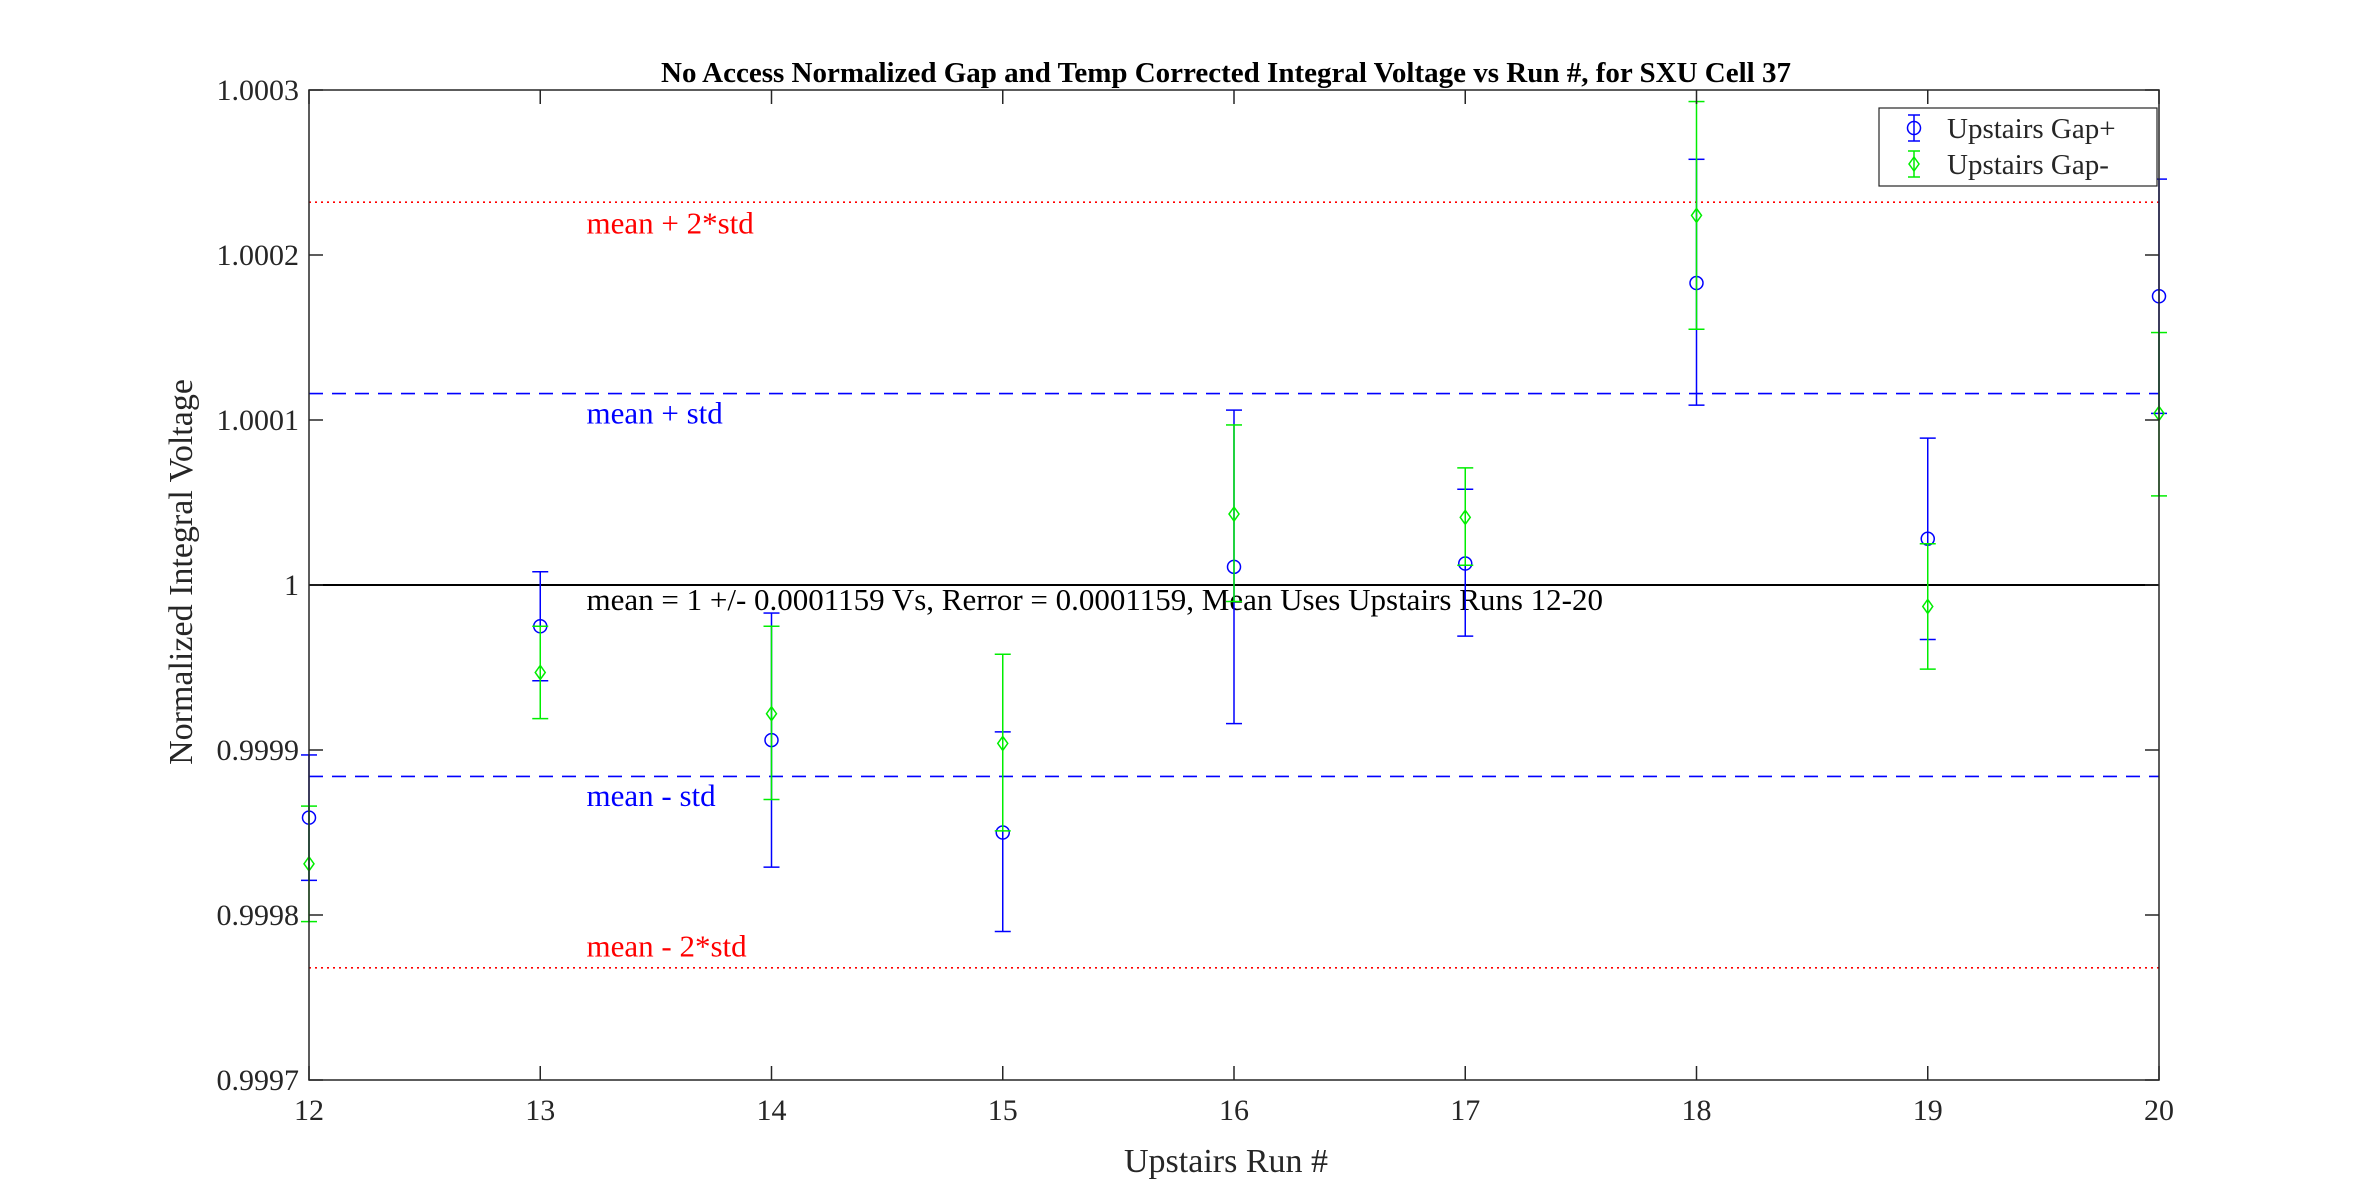  Describe the element at coordinates (1928, 1110) in the screenshot. I see `x-tick-label: 19` at that location.